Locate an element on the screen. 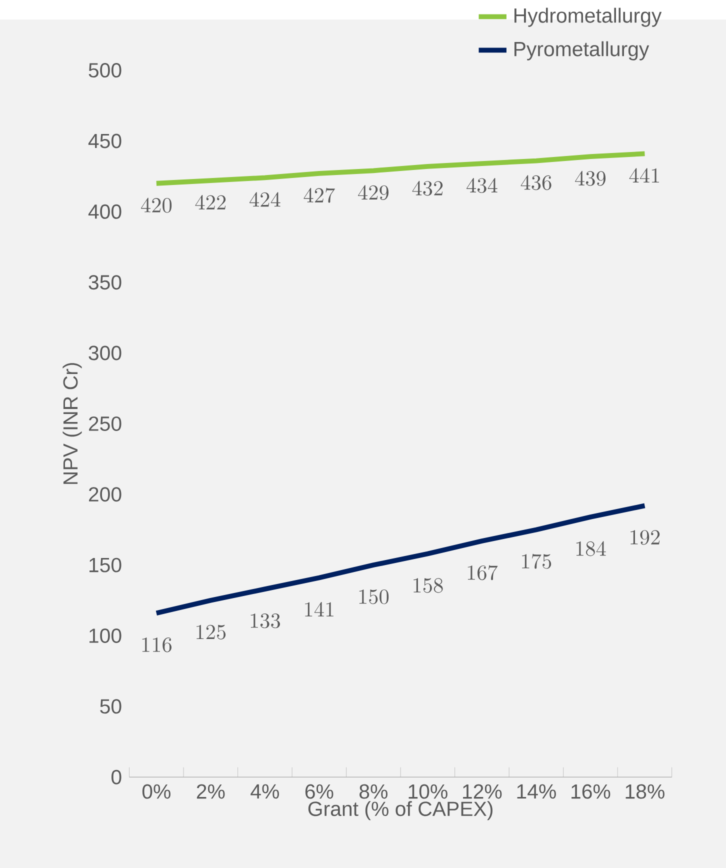 The height and width of the screenshot is (868, 726). x-tick-label: 6% is located at coordinates (319, 791).